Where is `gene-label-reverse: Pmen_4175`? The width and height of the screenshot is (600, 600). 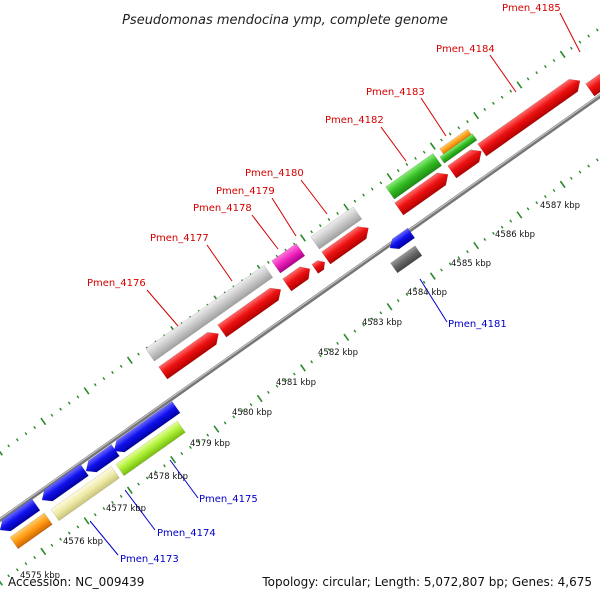
gene-label-reverse: Pmen_4175 is located at coordinates (228, 499).